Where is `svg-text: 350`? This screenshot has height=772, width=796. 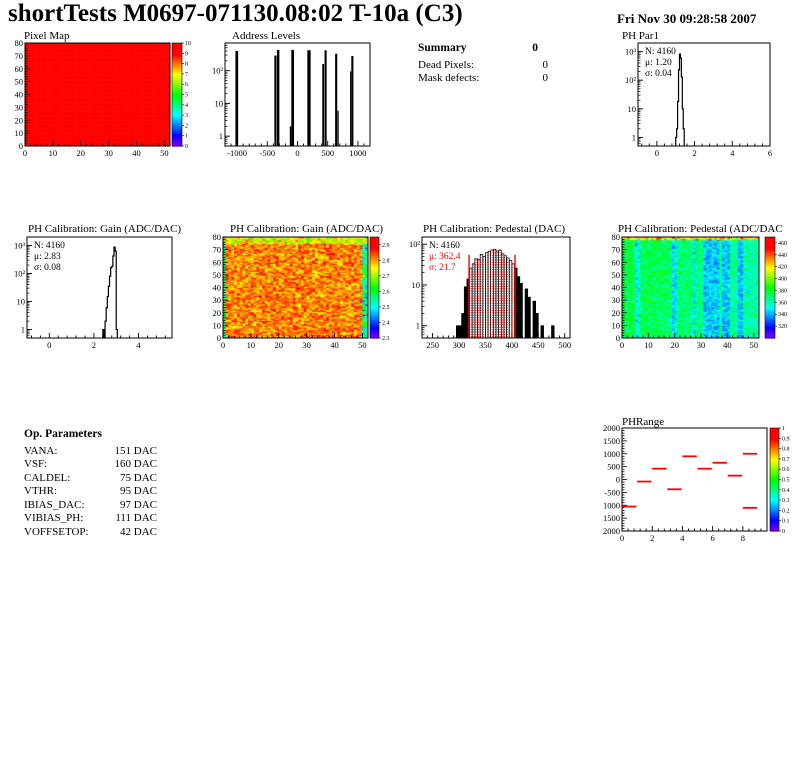
svg-text: 350 is located at coordinates (485, 345).